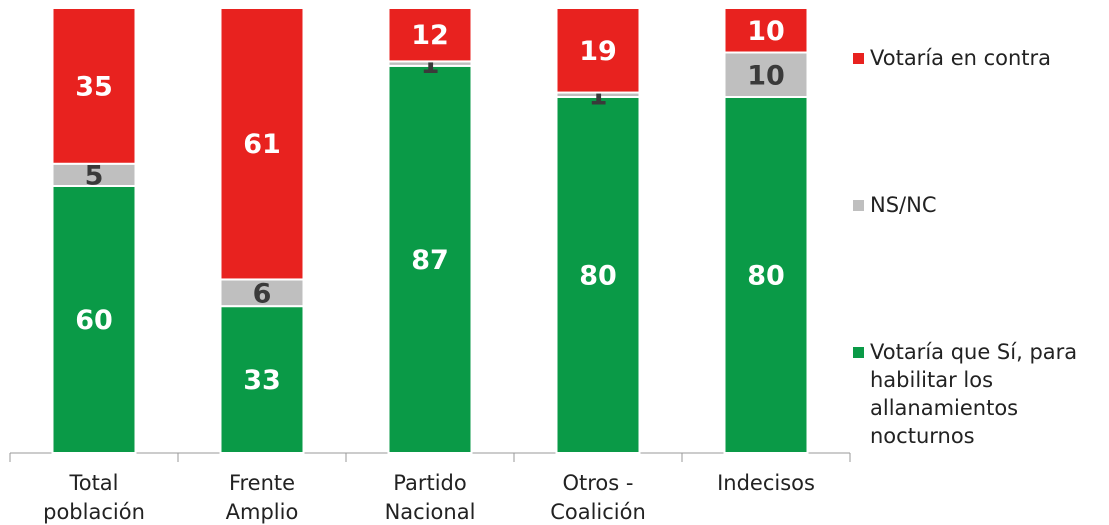 This screenshot has width=1109, height=525. I want to click on value-label: 87, so click(430, 260).